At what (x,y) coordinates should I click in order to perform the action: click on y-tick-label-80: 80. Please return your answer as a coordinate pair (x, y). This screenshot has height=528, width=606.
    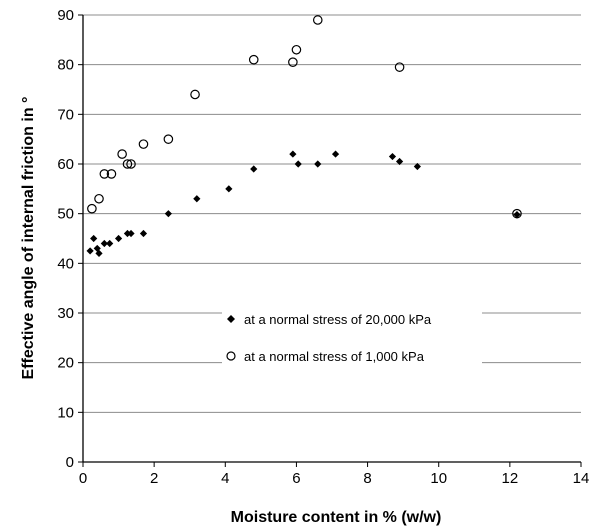
    Looking at the image, I should click on (65, 65).